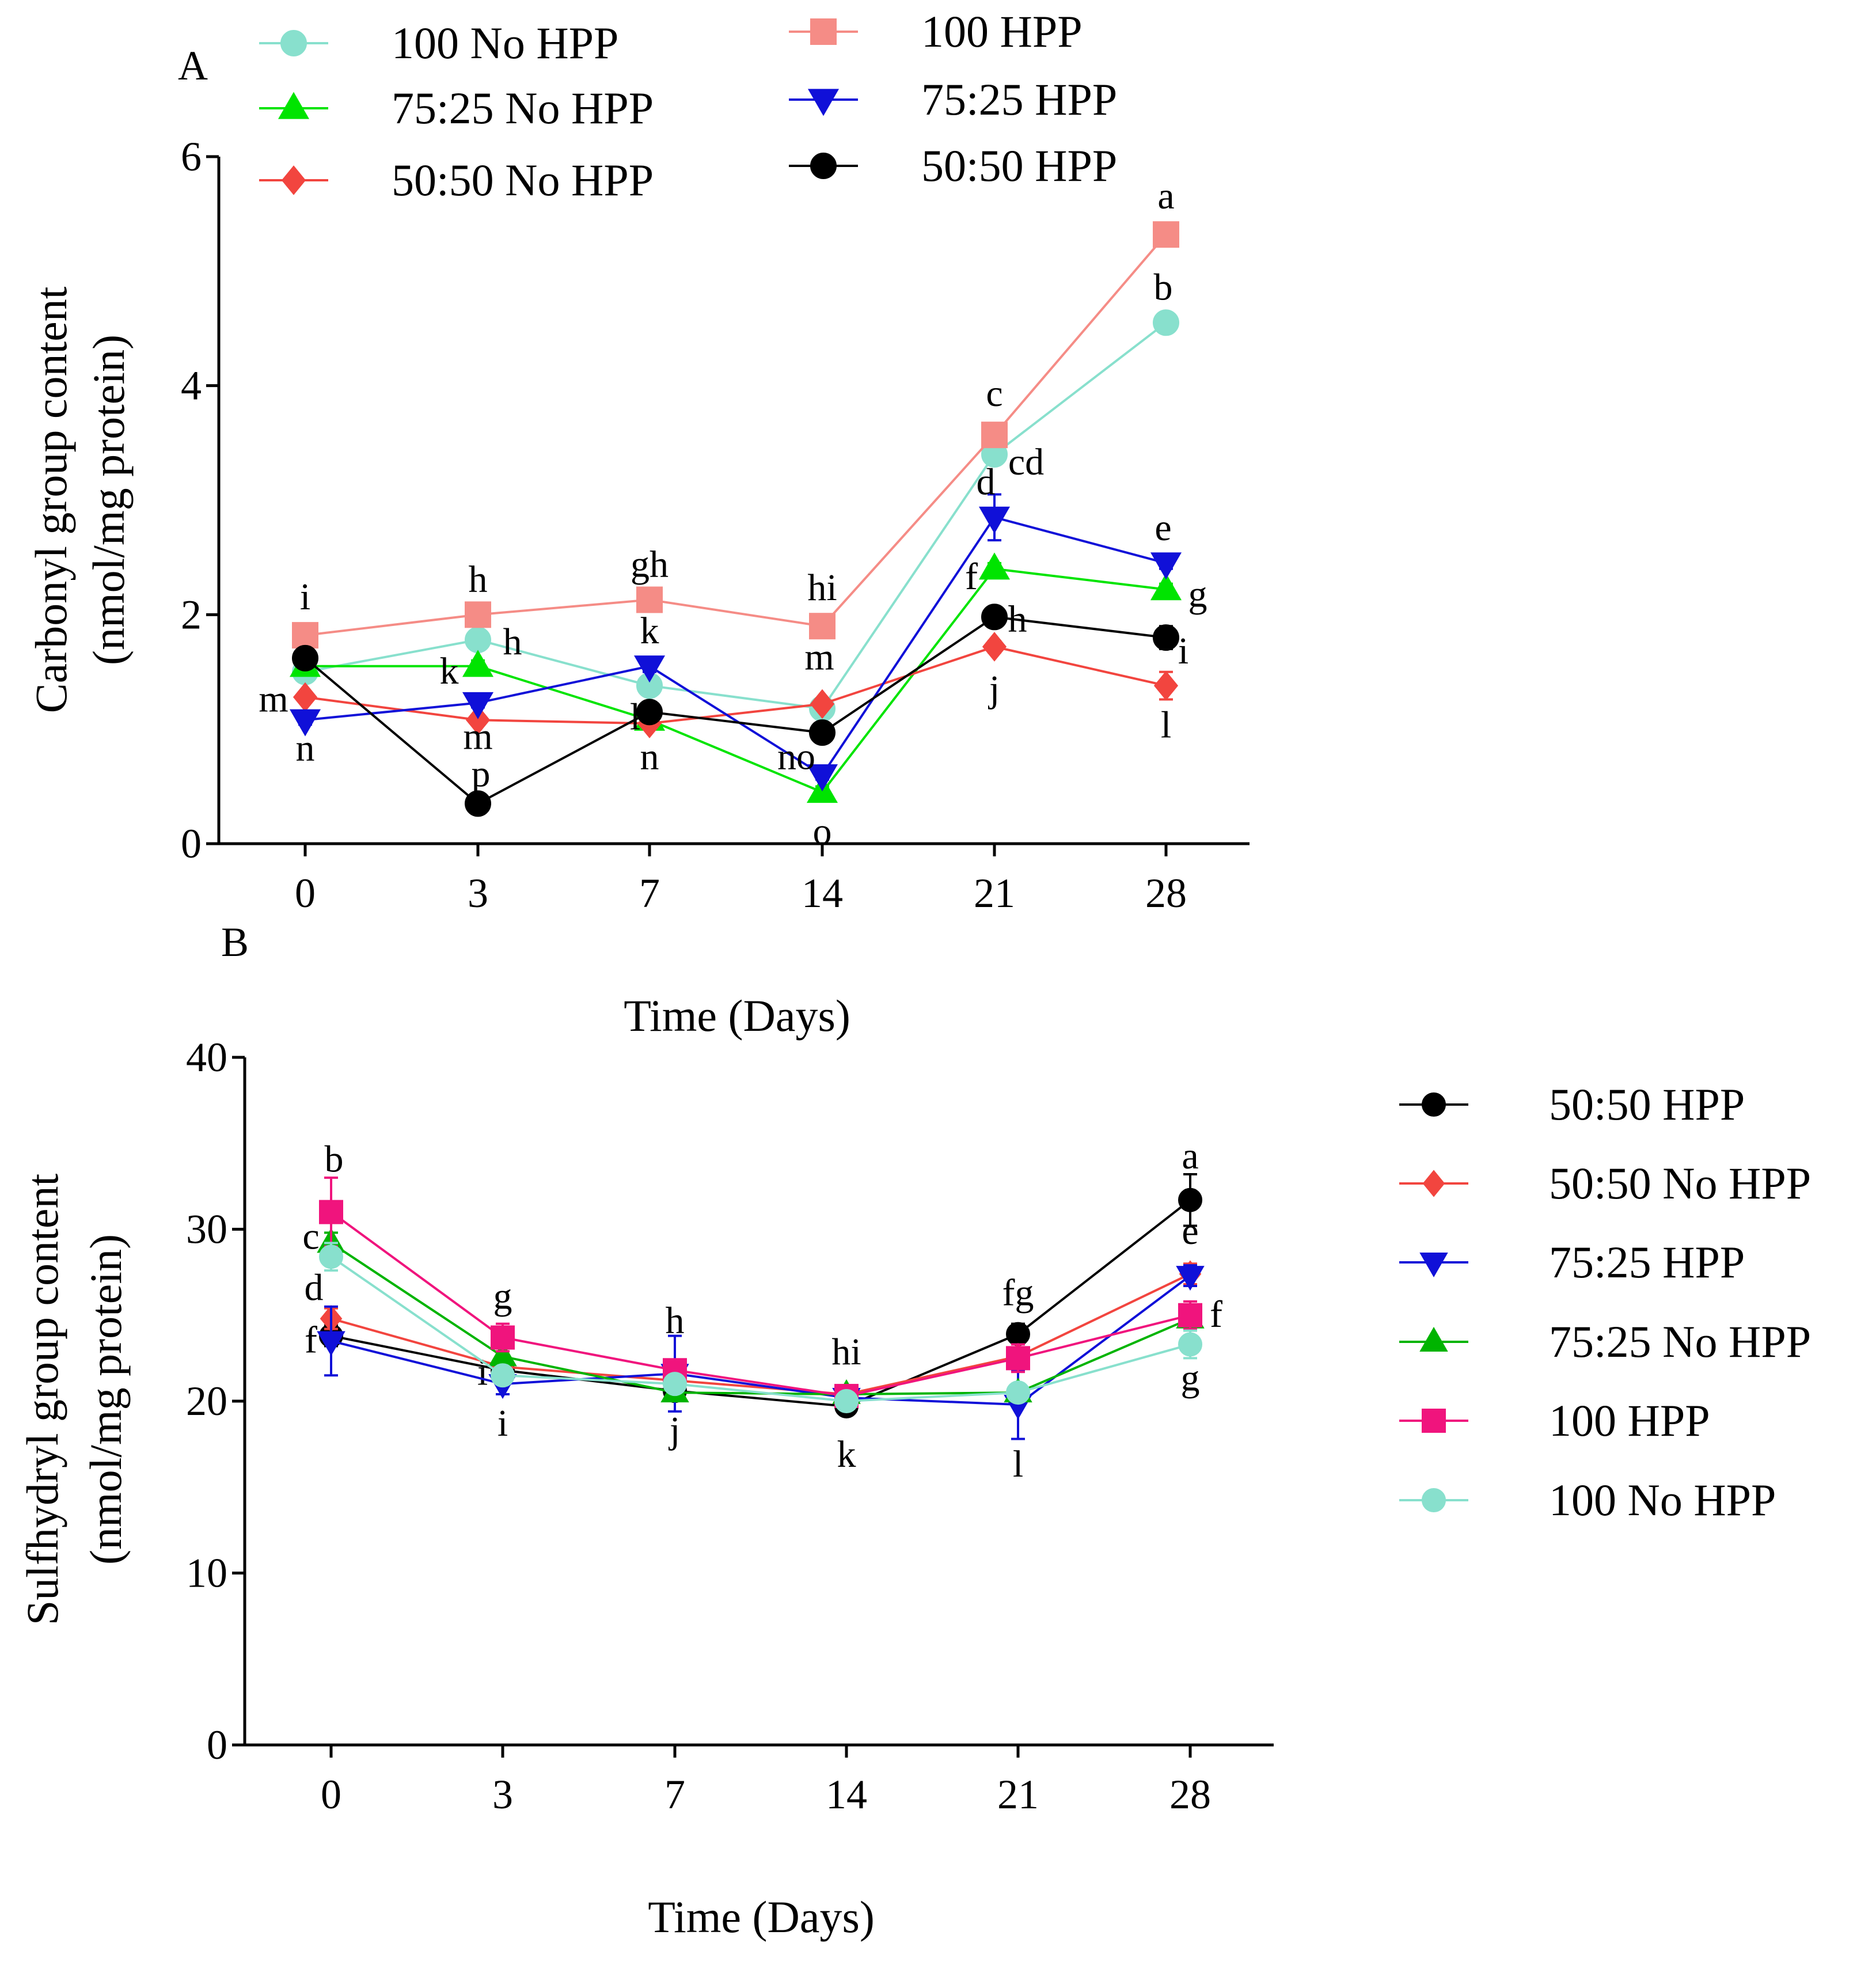 Image resolution: width=1876 pixels, height=1973 pixels. What do you see at coordinates (719, 694) in the screenshot?
I see `series-50_50_no_hpp: m m m j l` at bounding box center [719, 694].